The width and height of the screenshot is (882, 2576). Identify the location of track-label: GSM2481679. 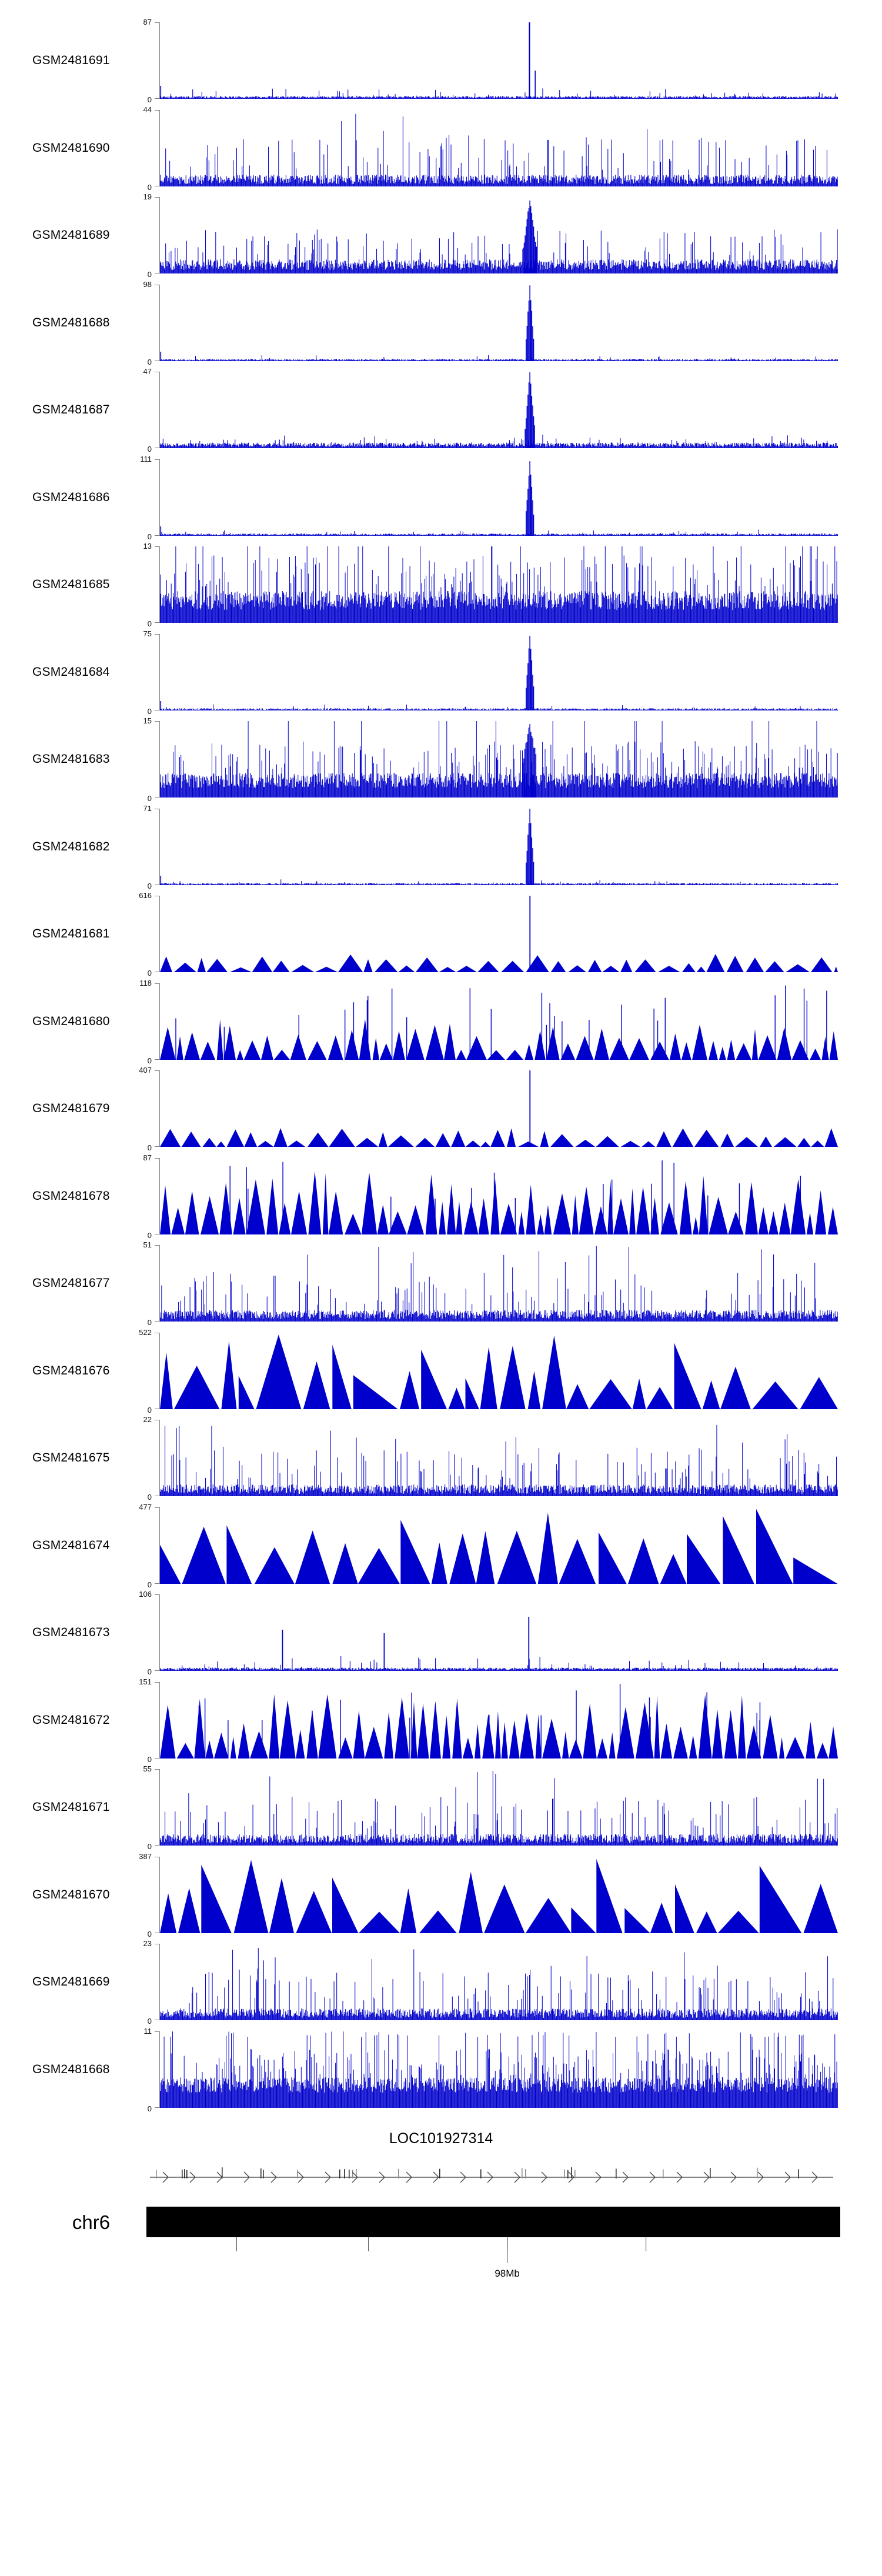
(71, 1108).